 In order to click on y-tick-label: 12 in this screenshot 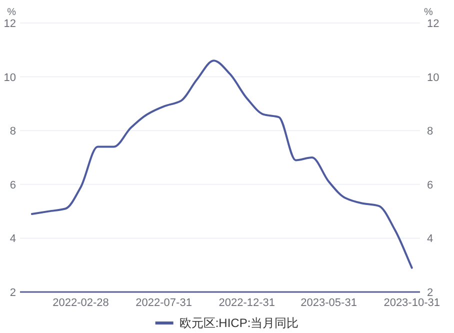, I will do `click(10, 24)`.